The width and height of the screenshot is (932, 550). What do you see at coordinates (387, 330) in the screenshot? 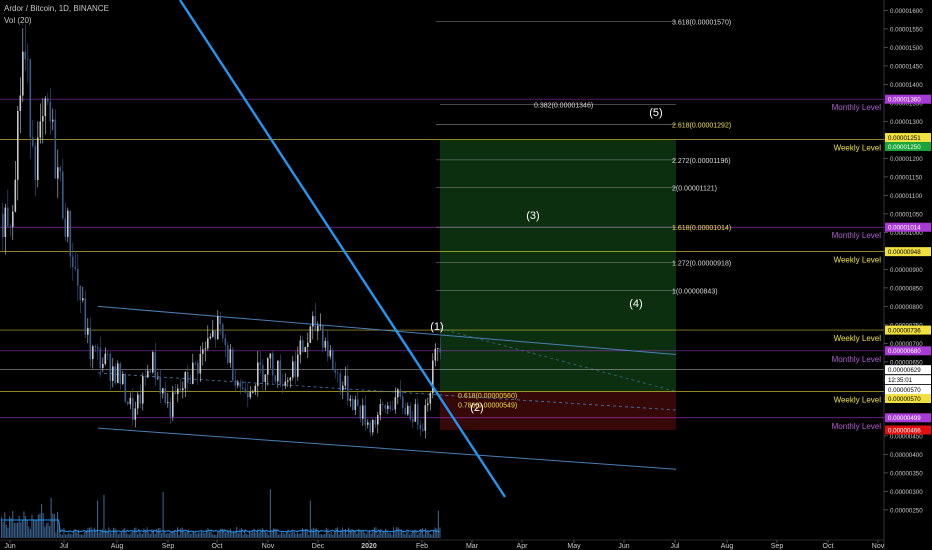
I see `channel-upper-line` at bounding box center [387, 330].